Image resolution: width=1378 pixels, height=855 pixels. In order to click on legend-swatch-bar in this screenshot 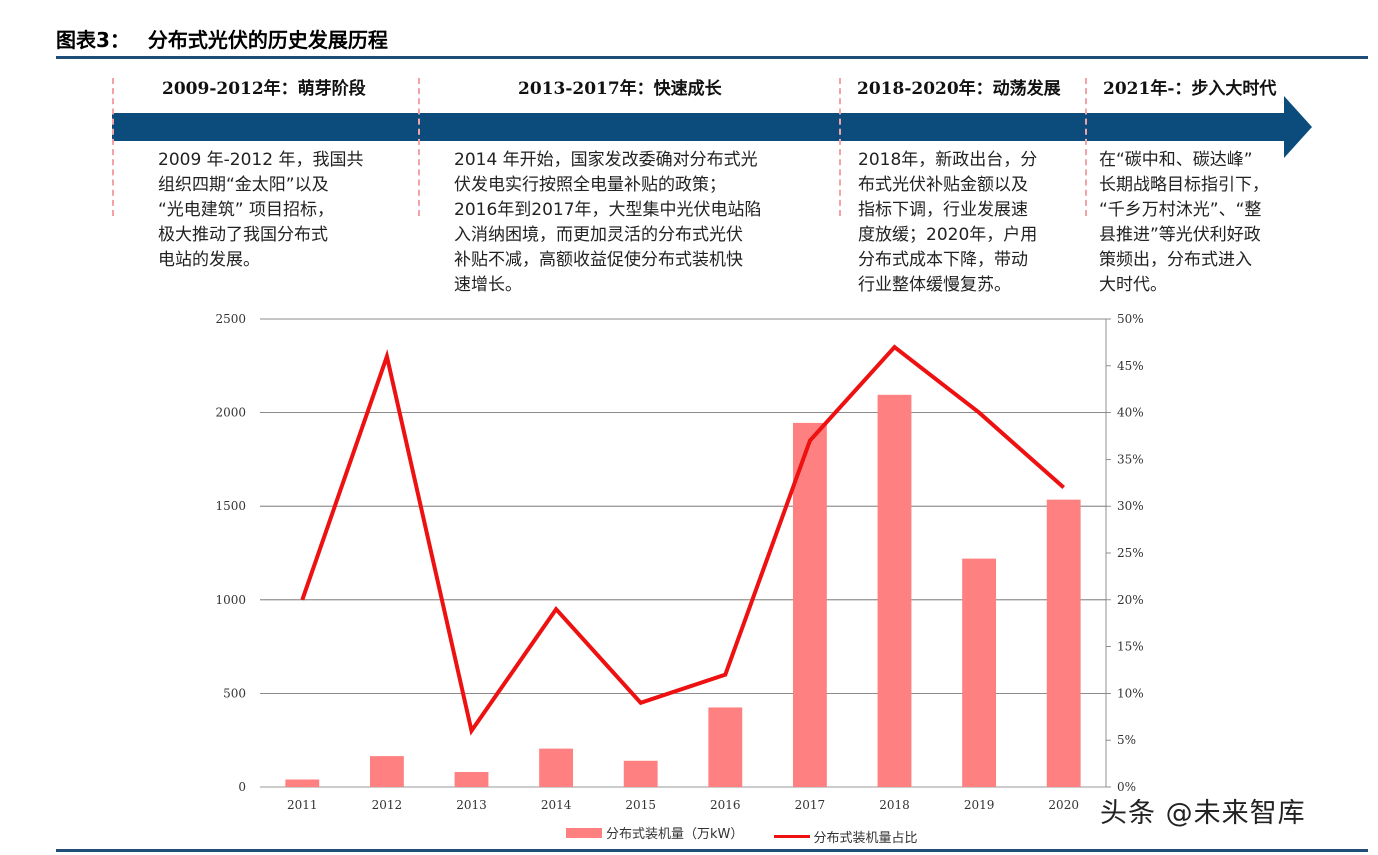, I will do `click(584, 832)`.